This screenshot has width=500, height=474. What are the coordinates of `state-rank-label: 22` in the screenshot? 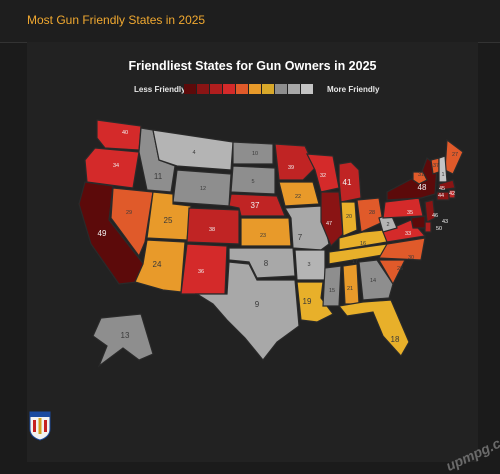 It's located at (298, 197).